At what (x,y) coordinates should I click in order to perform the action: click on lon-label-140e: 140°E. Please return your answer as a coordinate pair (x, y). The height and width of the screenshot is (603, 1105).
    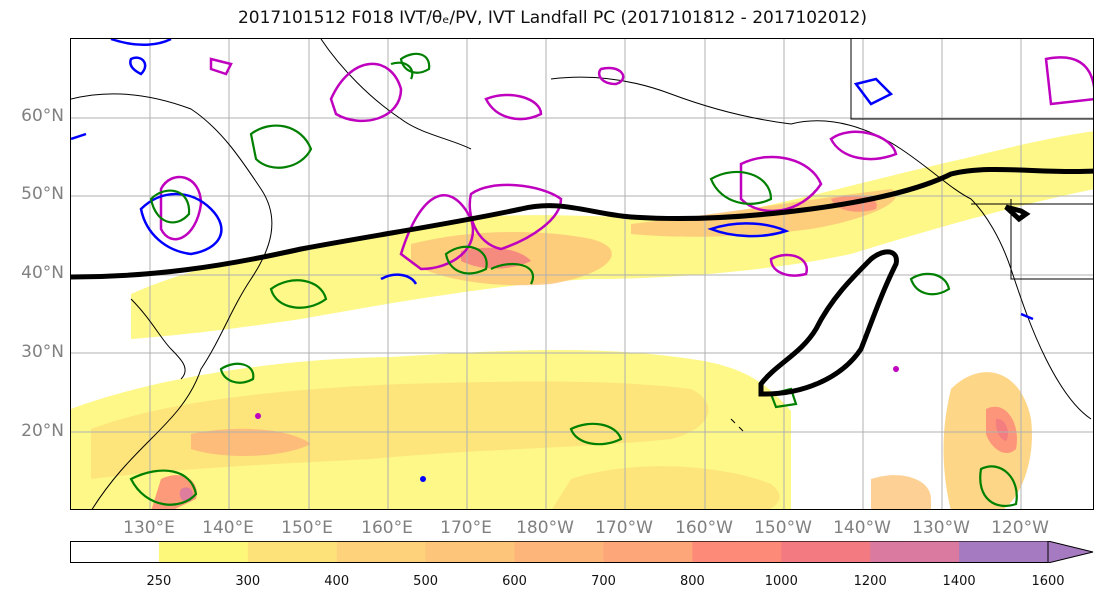
    Looking at the image, I should click on (228, 528).